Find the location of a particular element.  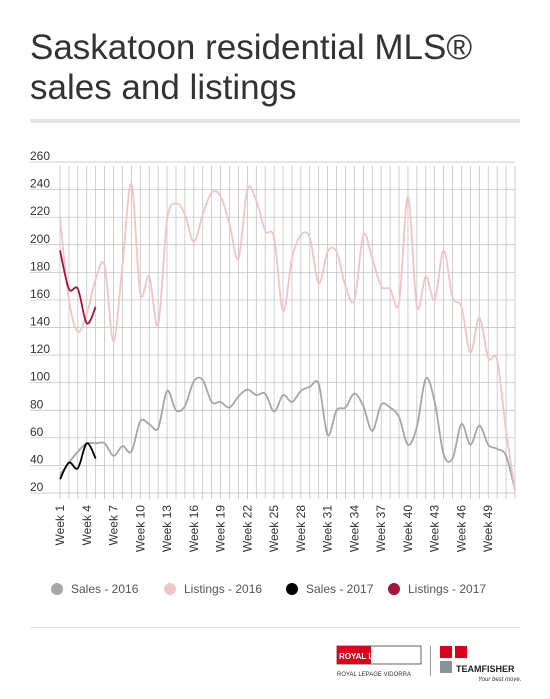

x-tick-label: Week 49 is located at coordinates (488, 528).